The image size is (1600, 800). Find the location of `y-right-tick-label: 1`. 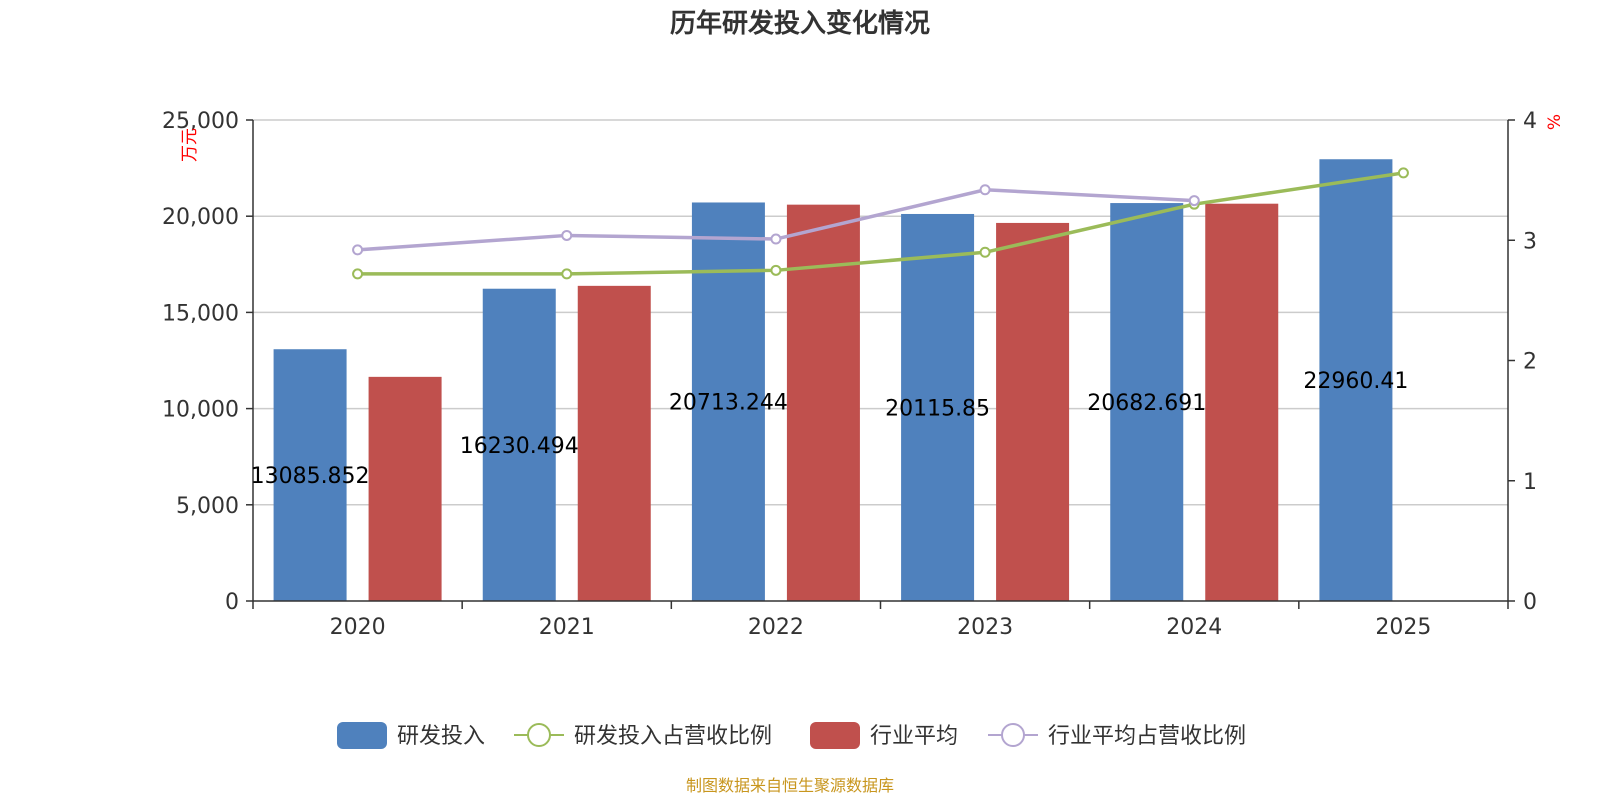

y-right-tick-label: 1 is located at coordinates (1530, 482).